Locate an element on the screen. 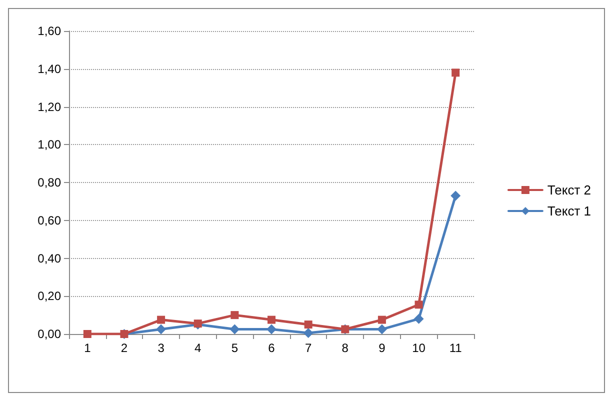 This screenshot has height=399, width=611. y-tick-label: 0,80 is located at coordinates (50, 183).